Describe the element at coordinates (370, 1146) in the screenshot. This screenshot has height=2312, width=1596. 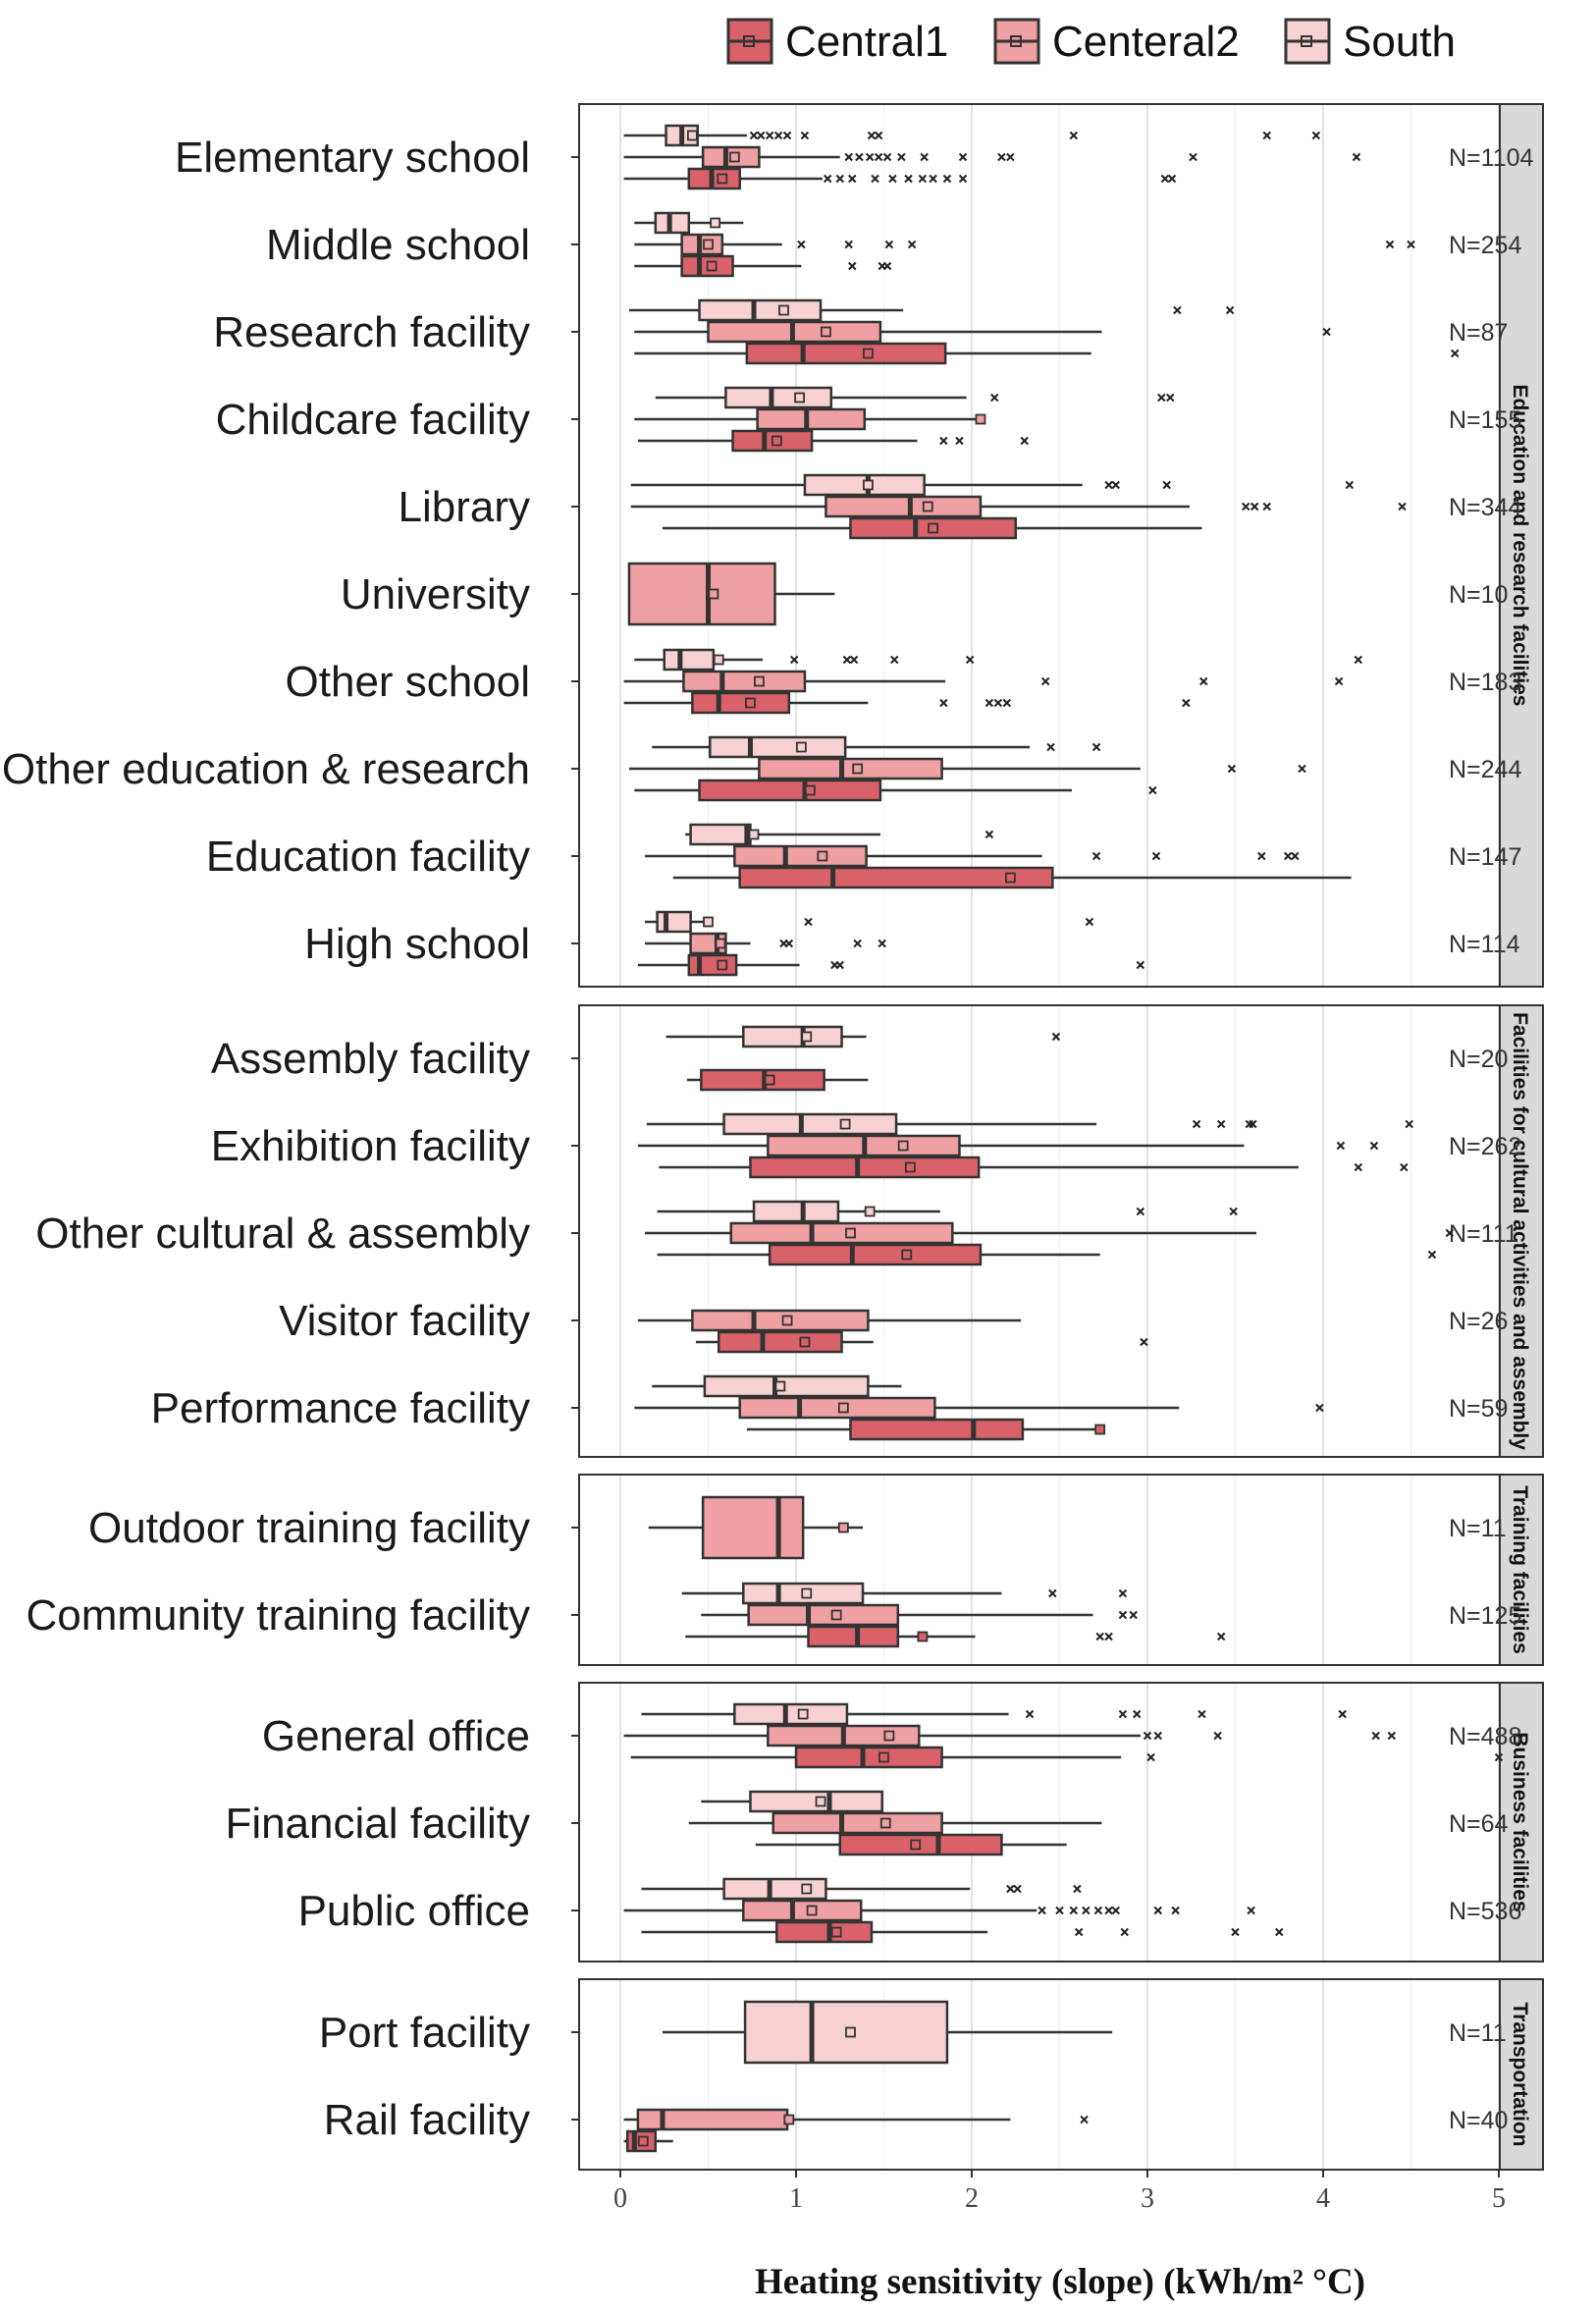
I see `category-label: Exhibition facility` at that location.